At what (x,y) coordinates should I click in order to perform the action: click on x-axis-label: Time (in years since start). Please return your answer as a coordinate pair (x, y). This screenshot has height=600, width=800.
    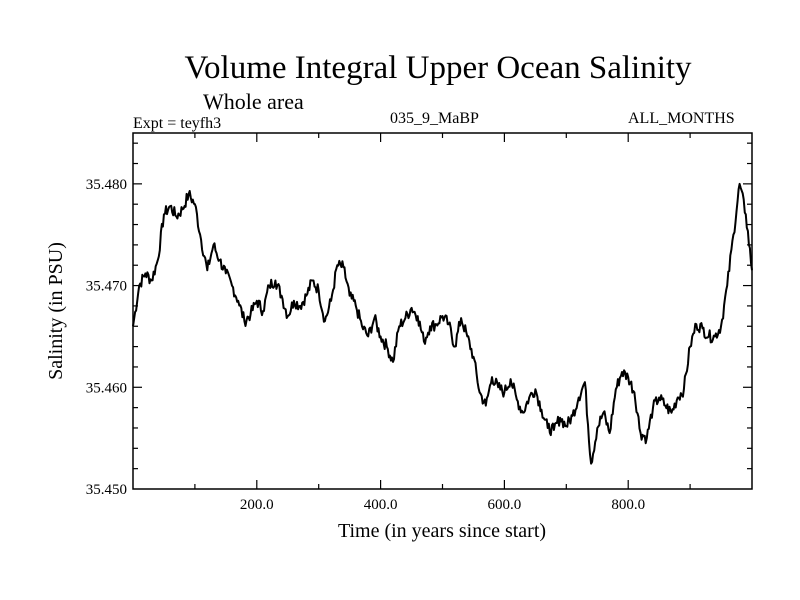
    Looking at the image, I should click on (442, 531).